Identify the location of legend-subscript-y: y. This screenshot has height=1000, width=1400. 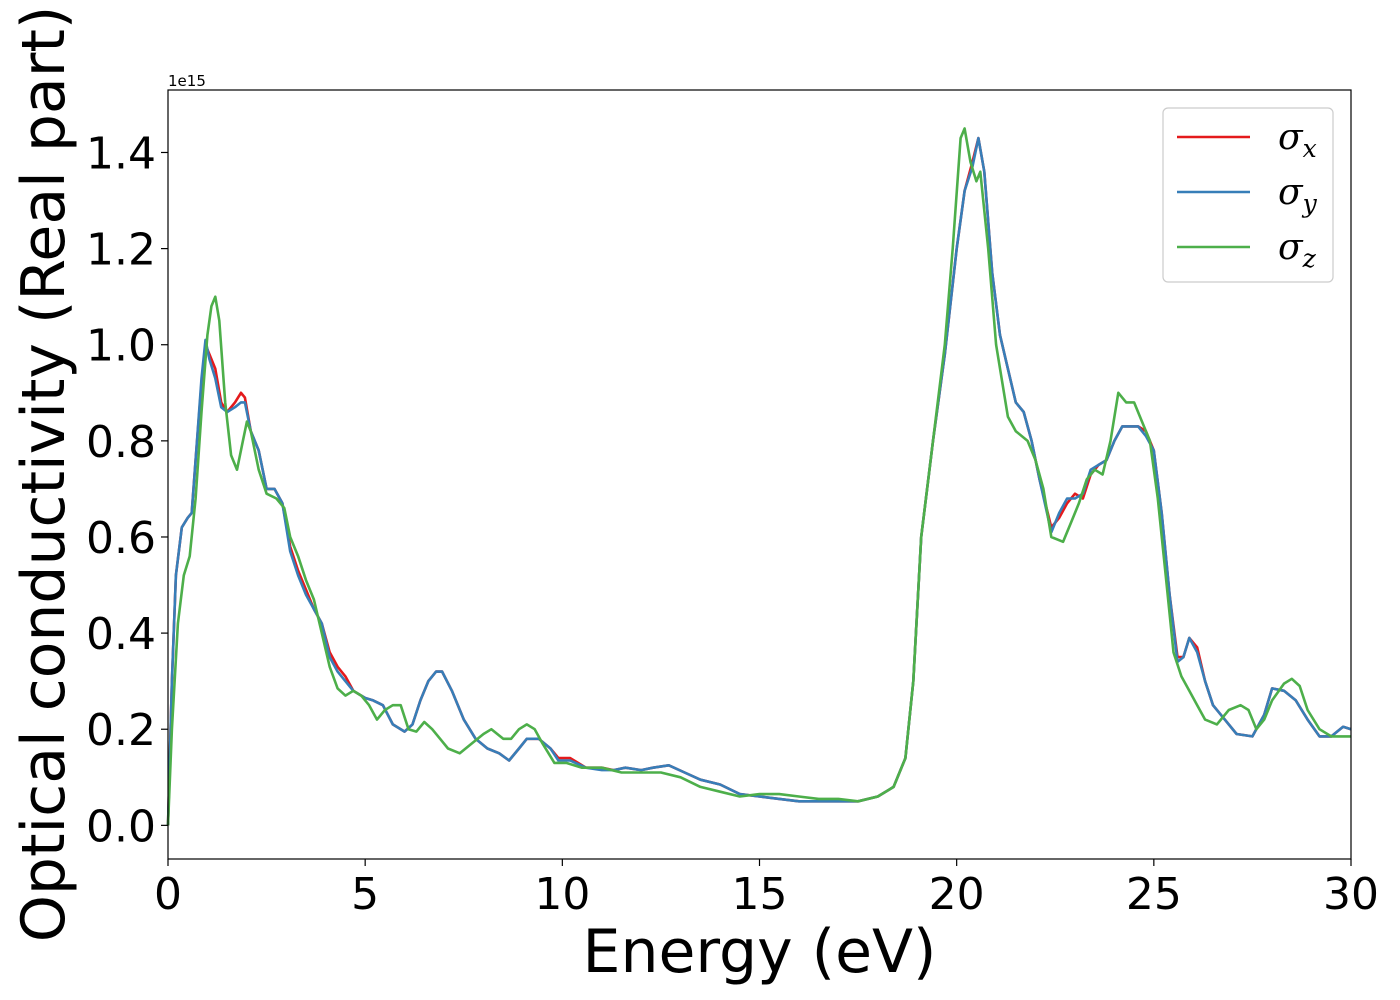
(1310, 203).